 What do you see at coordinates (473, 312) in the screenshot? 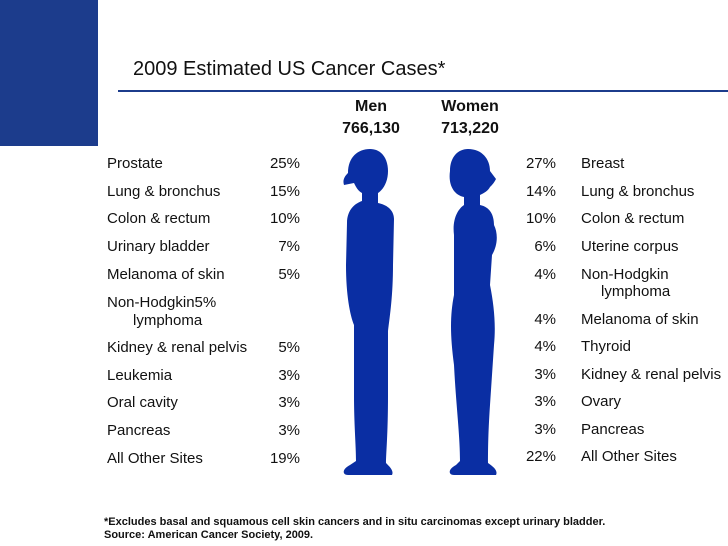
I see `female-silhouette` at bounding box center [473, 312].